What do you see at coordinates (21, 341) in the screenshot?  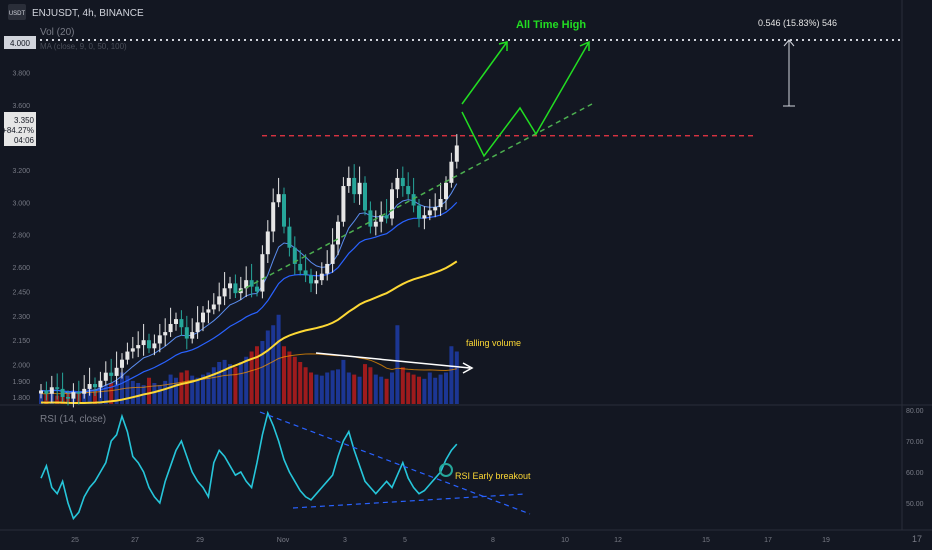 I see `price-tick-label: 2.150` at bounding box center [21, 341].